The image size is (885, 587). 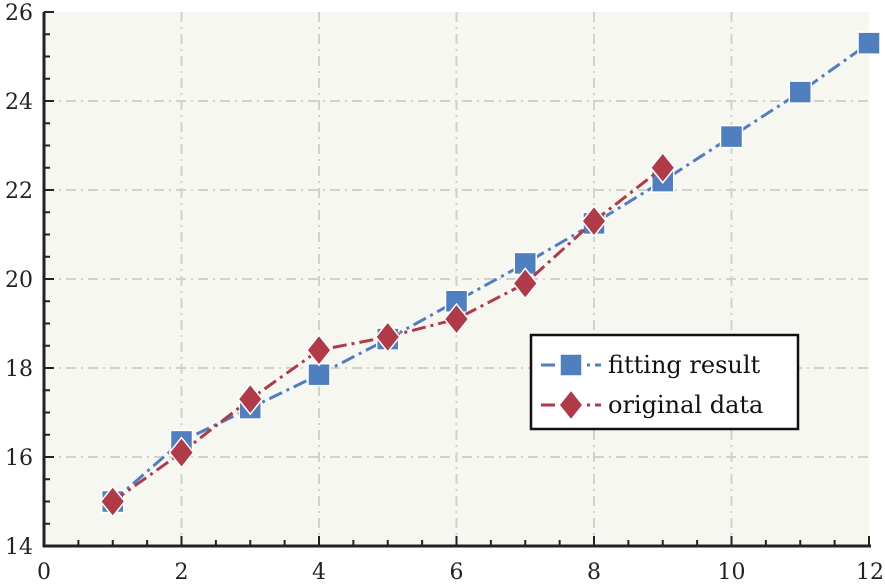 I want to click on legend: fitting result original data, so click(x=664, y=382).